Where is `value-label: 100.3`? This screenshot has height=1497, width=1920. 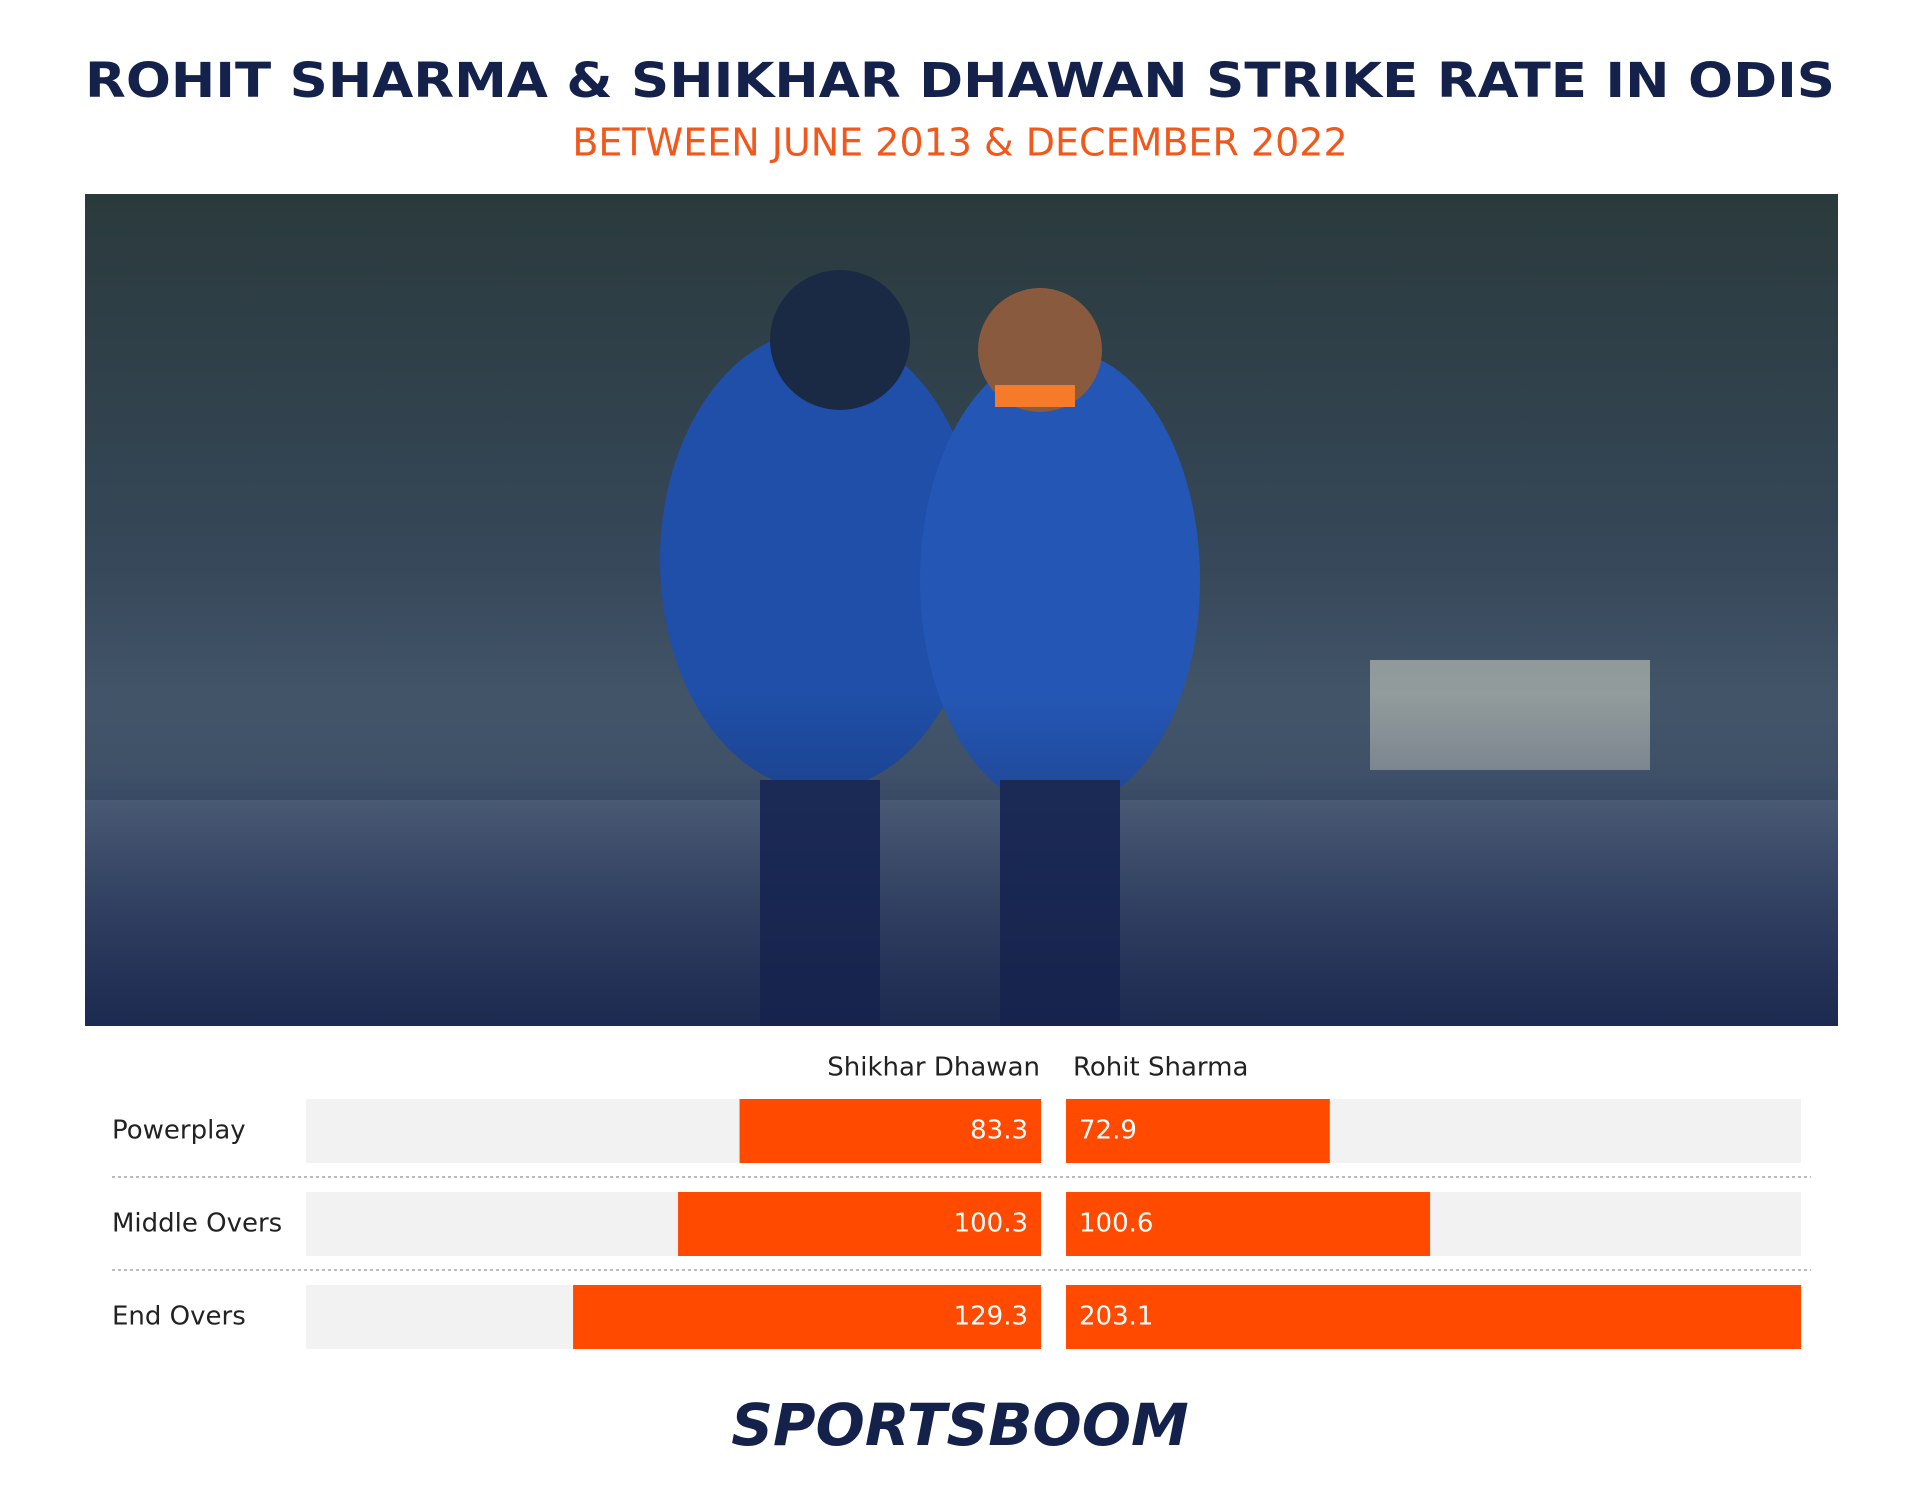
value-label: 100.3 is located at coordinates (991, 1224).